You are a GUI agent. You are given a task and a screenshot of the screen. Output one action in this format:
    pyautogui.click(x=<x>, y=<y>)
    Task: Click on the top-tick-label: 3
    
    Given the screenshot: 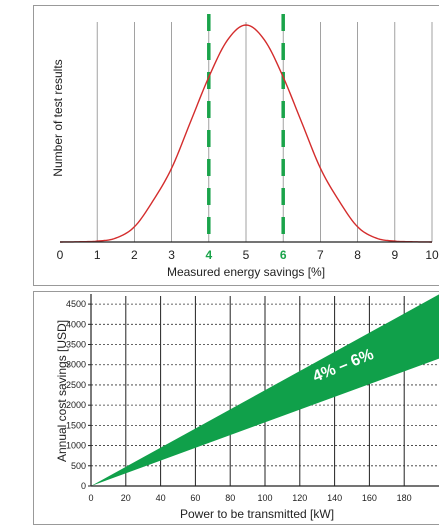 What is the action you would take?
    pyautogui.click(x=171, y=255)
    